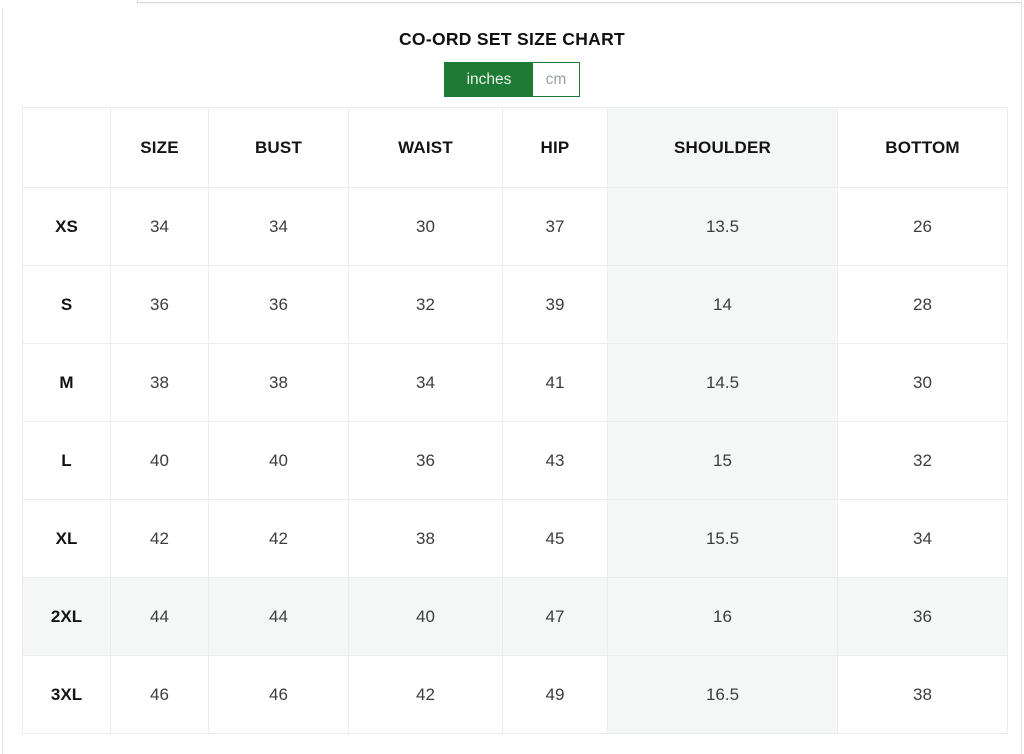 The width and height of the screenshot is (1024, 754). What do you see at coordinates (66, 226) in the screenshot?
I see `row-label-xs: XS` at bounding box center [66, 226].